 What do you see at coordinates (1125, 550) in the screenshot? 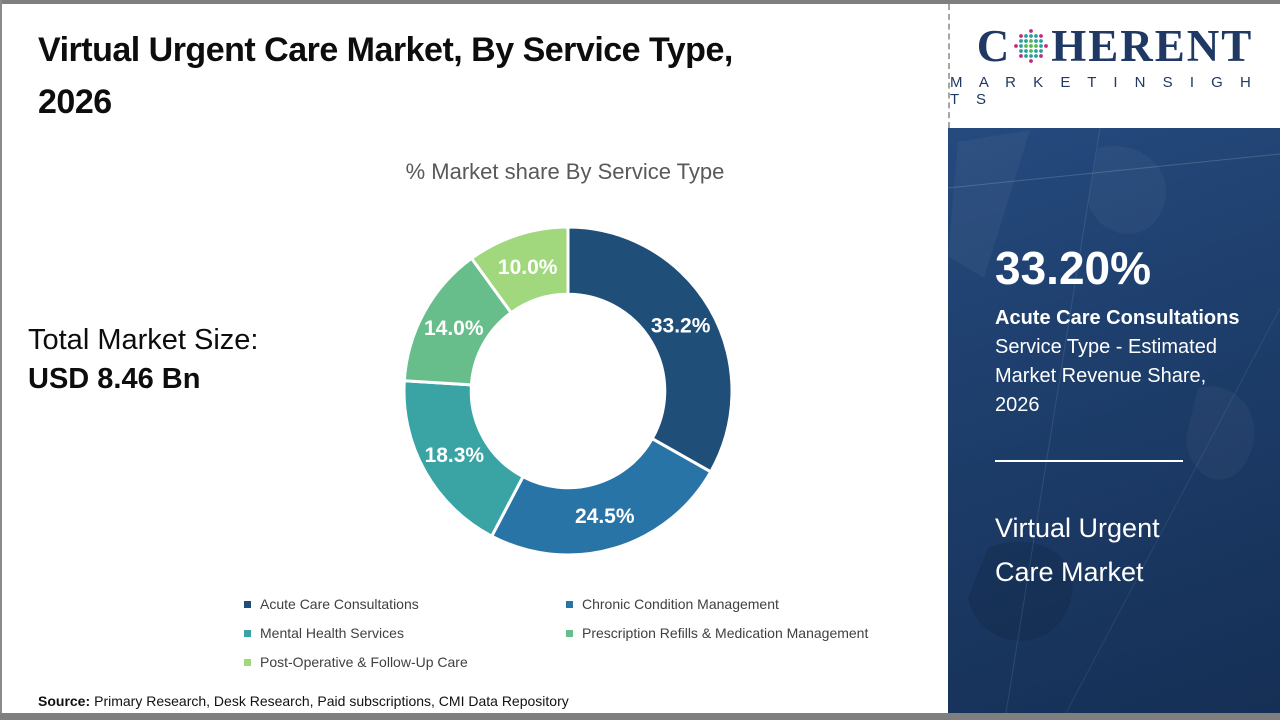
I see `market-name: Virtual Urgent Care Market` at bounding box center [1125, 550].